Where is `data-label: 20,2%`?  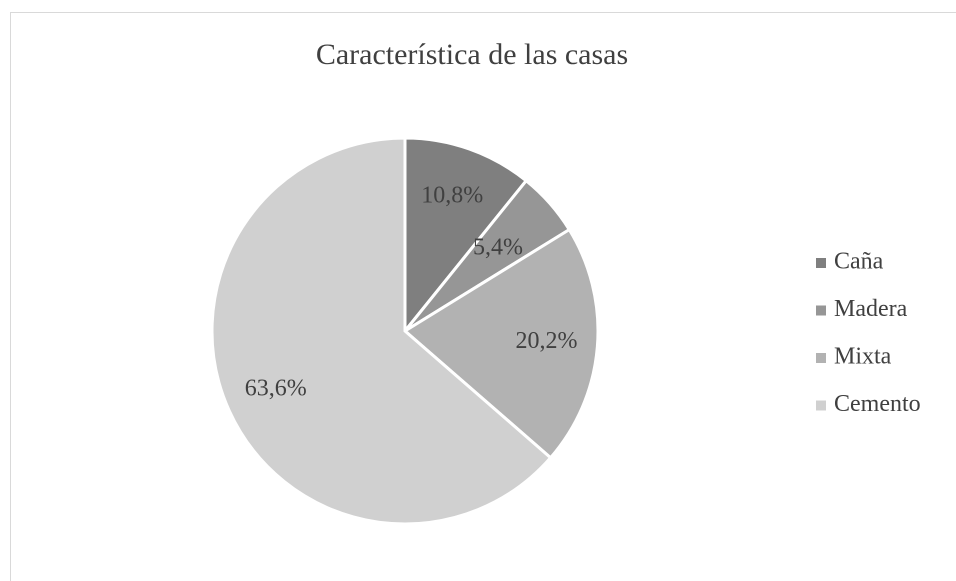 data-label: 20,2% is located at coordinates (547, 341).